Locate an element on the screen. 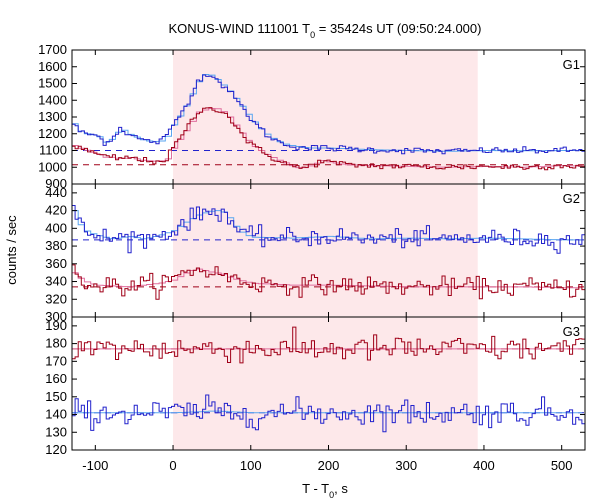 The width and height of the screenshot is (600, 500). y-tick-label: 440 is located at coordinates (56, 192).